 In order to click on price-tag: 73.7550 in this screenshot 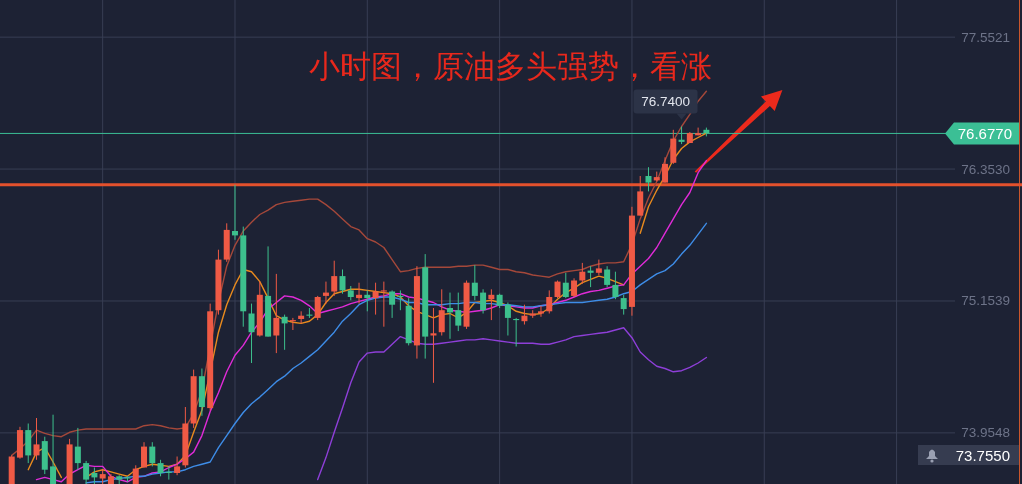, I will do `click(968, 455)`.